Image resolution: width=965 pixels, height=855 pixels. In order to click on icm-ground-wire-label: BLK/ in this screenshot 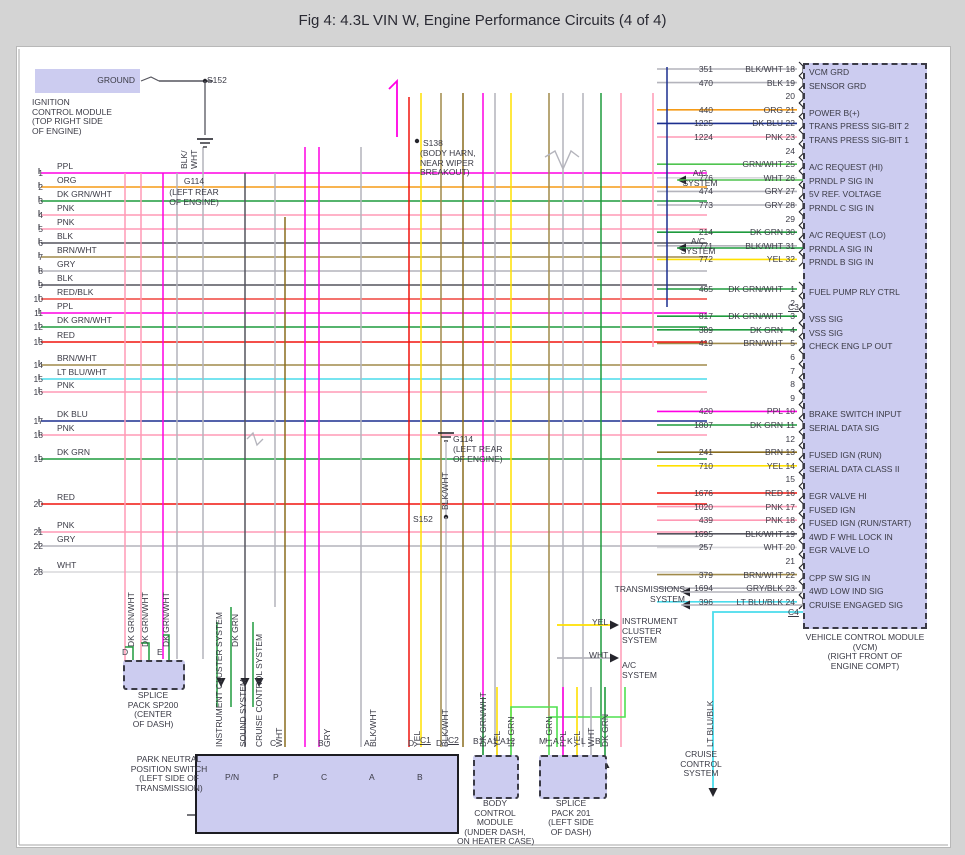, I will do `click(184, 159)`.